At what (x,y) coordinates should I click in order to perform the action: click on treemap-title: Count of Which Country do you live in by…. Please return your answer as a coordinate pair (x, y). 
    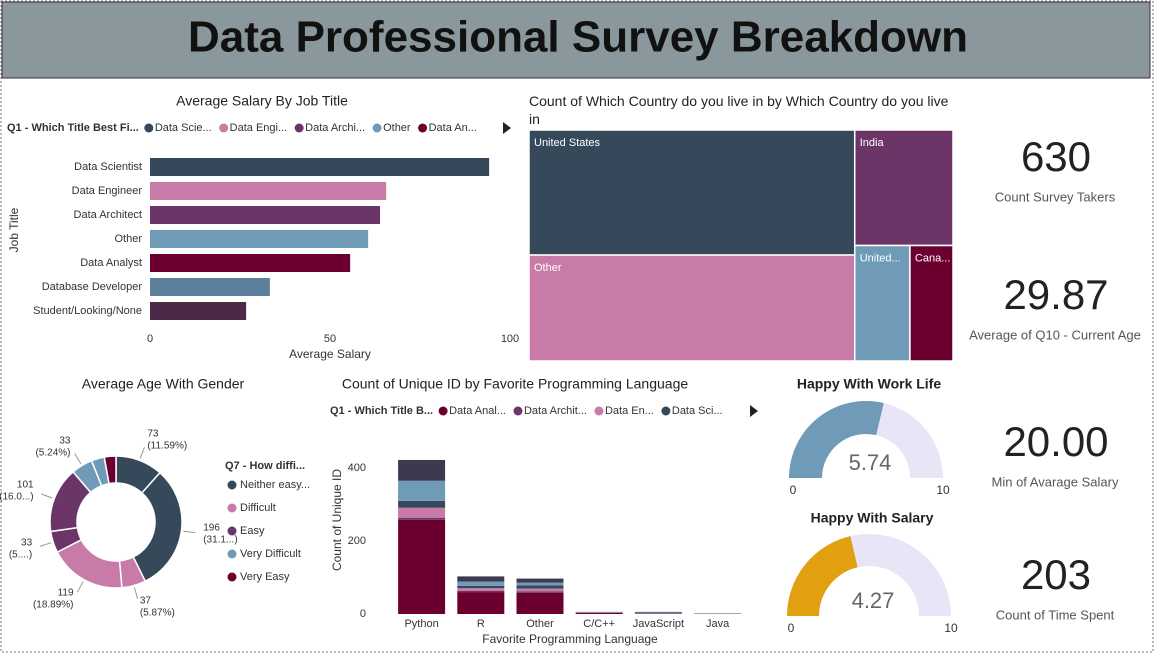
    Looking at the image, I should click on (739, 110).